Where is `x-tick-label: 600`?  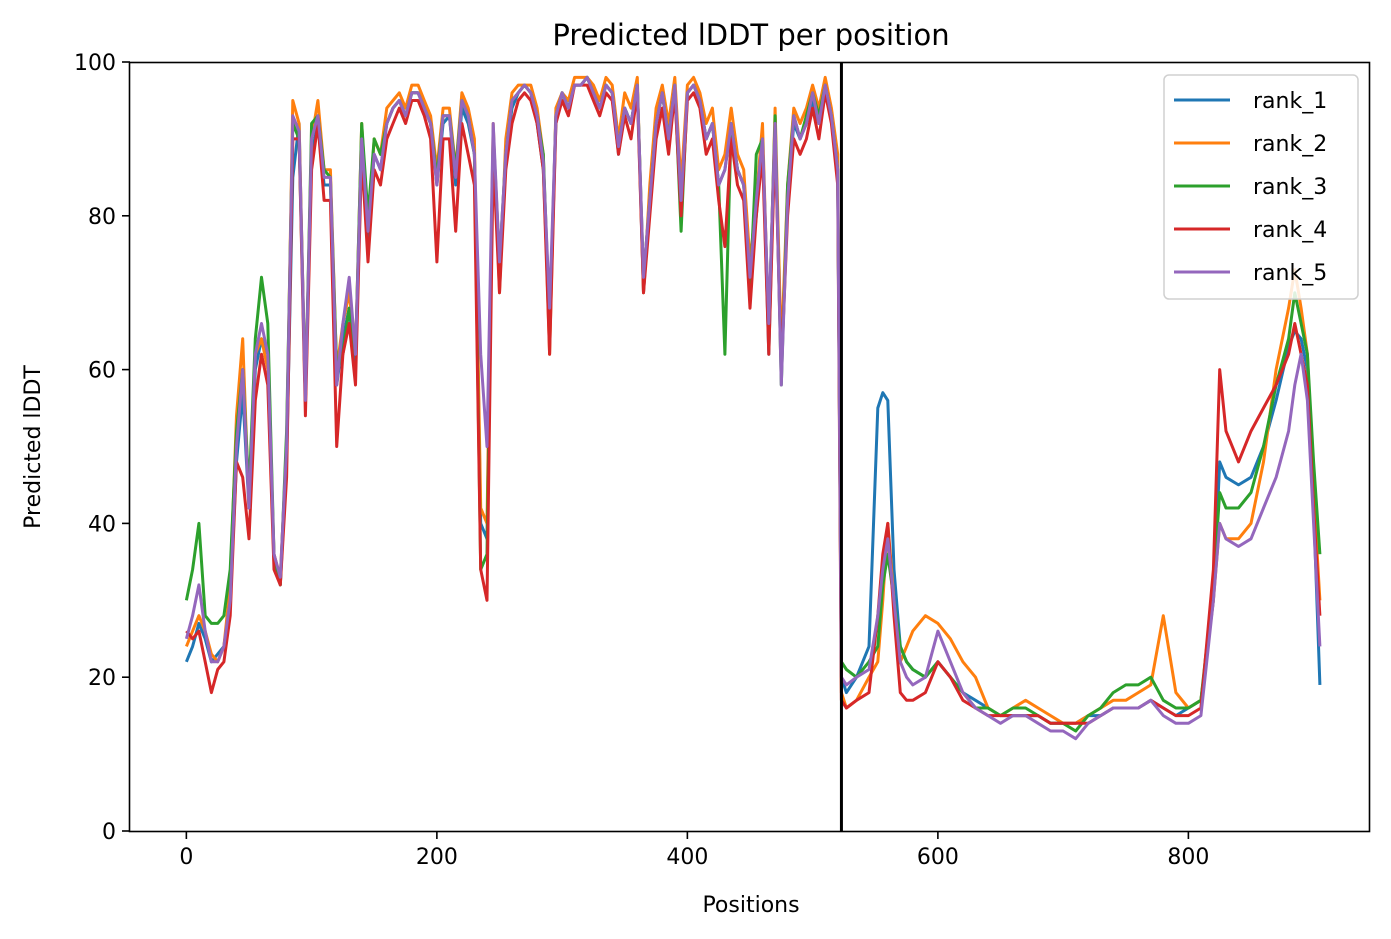 x-tick-label: 600 is located at coordinates (938, 857).